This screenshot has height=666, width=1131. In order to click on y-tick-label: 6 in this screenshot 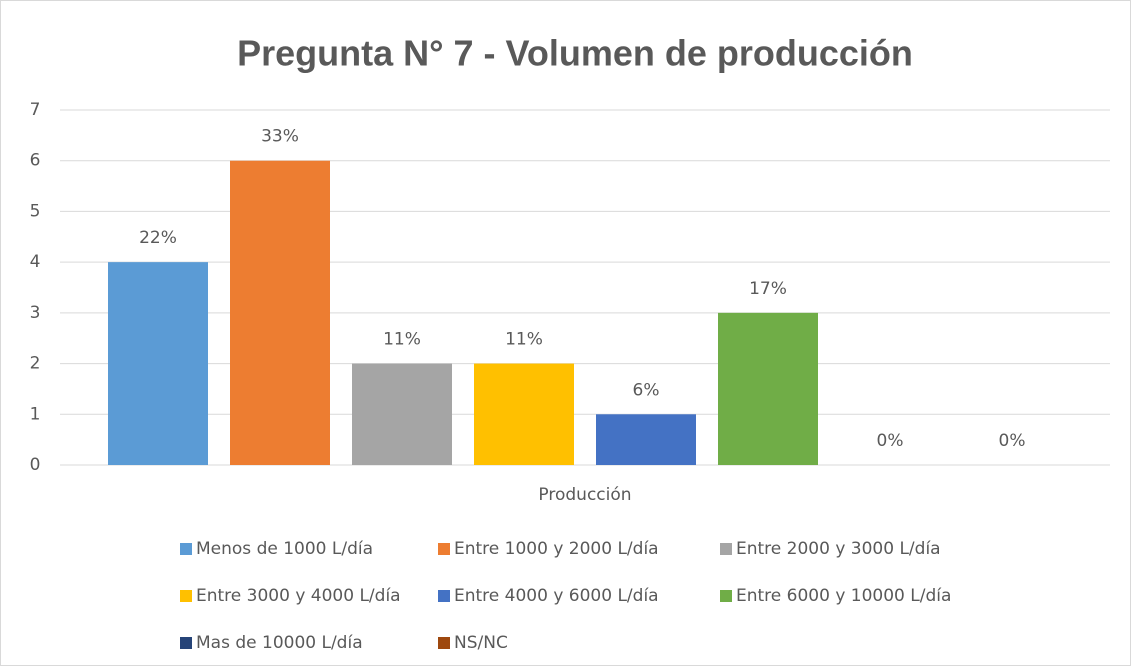, I will do `click(35, 161)`.